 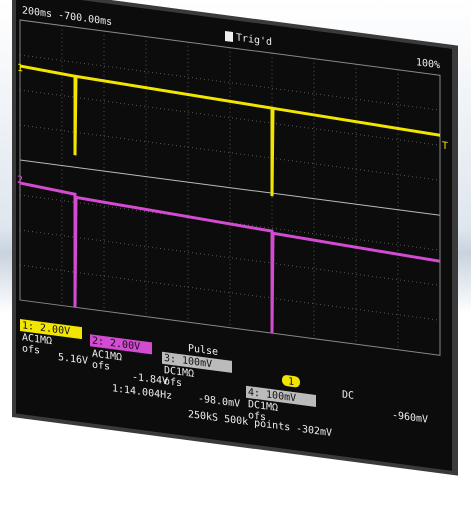 What do you see at coordinates (263, 406) in the screenshot?
I see `ch4-coupling: DC1MΩ` at bounding box center [263, 406].